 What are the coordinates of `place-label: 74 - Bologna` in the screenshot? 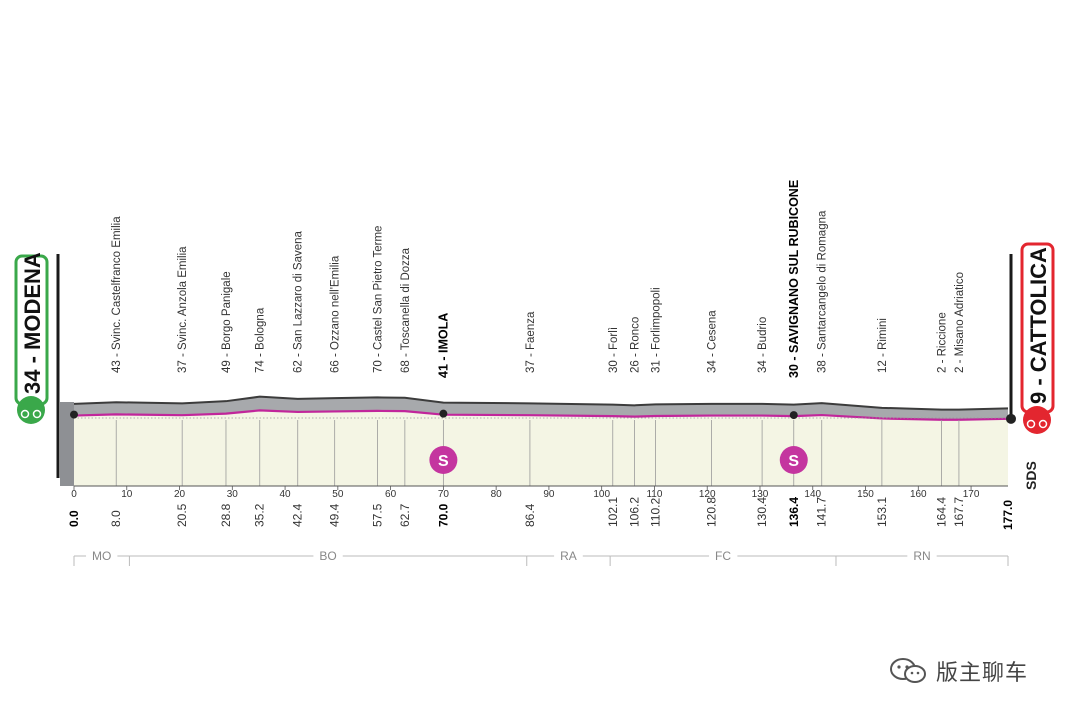 It's located at (261, 340).